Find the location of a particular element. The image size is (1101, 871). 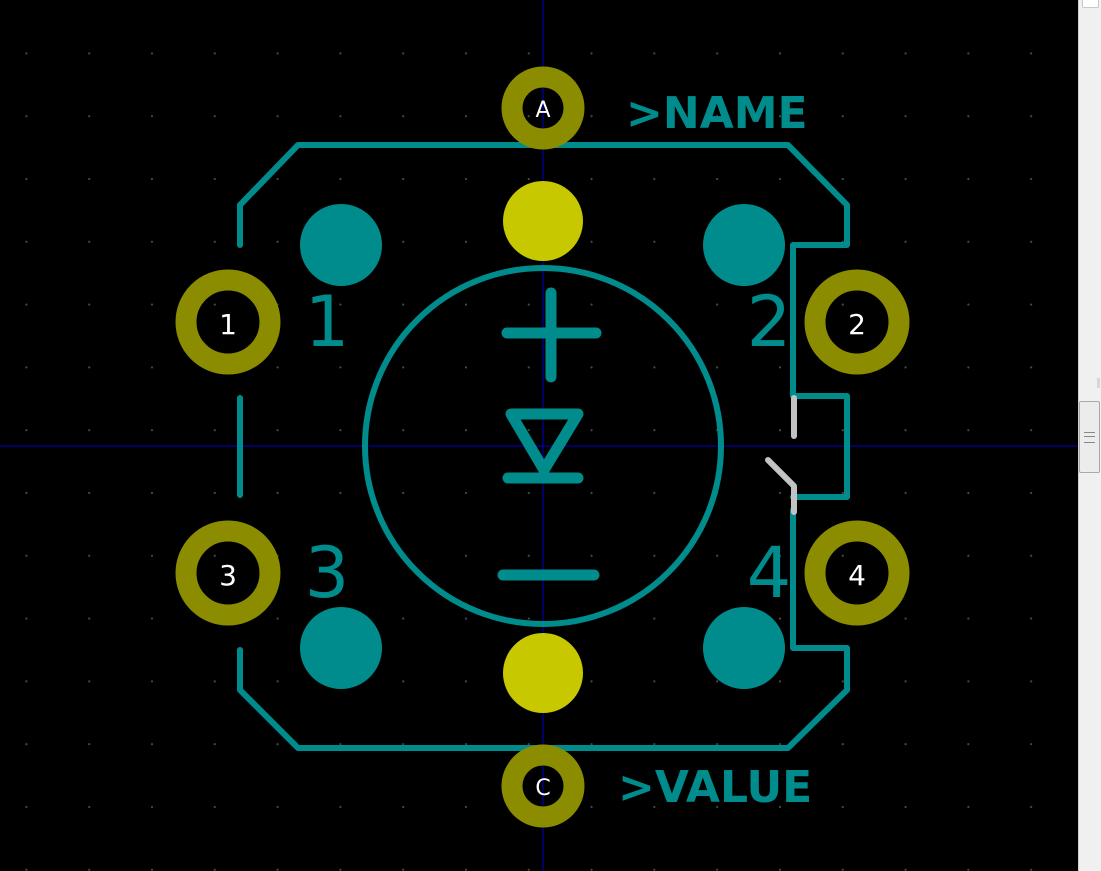

value-field: >VALUE is located at coordinates (715, 787).